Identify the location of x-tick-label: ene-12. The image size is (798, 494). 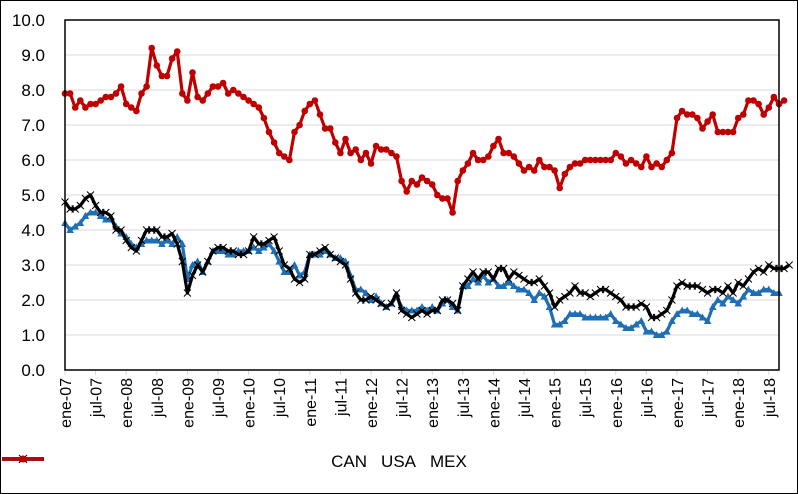
(372, 403).